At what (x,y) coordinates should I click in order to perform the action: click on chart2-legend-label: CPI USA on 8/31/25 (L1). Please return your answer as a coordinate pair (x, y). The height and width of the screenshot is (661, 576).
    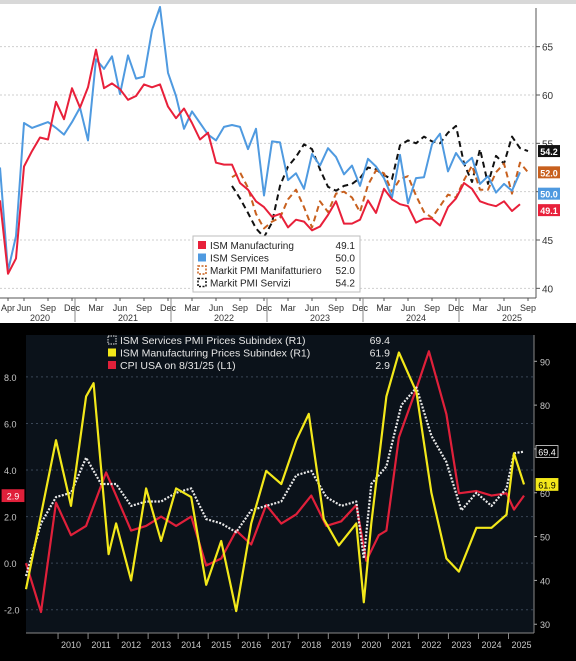
    Looking at the image, I should click on (178, 366).